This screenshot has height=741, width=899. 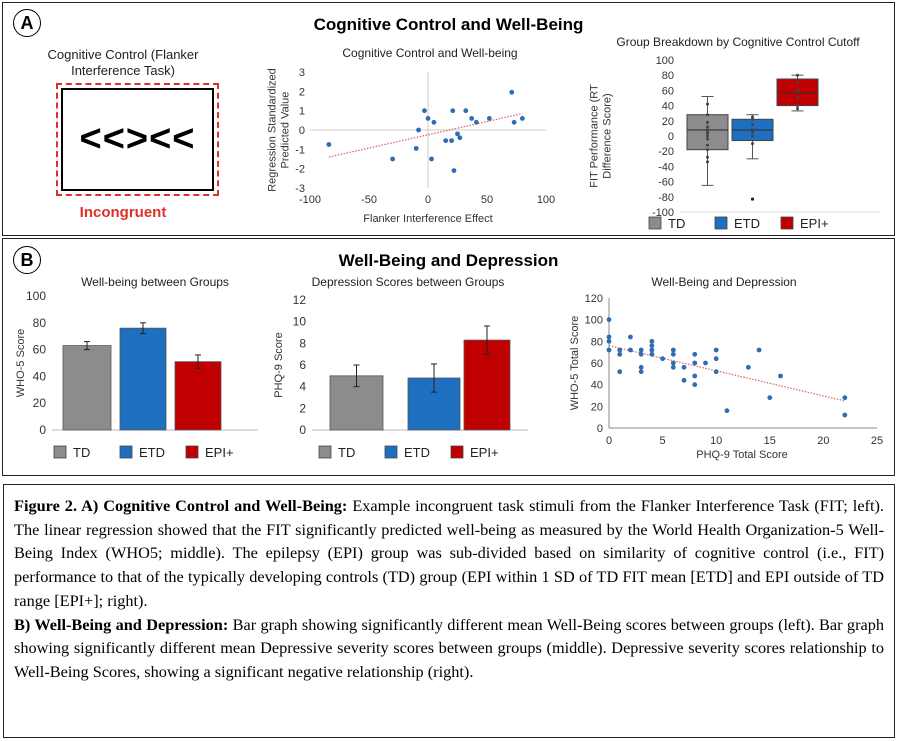 I want to click on y-tick-label: -2, so click(x=300, y=170).